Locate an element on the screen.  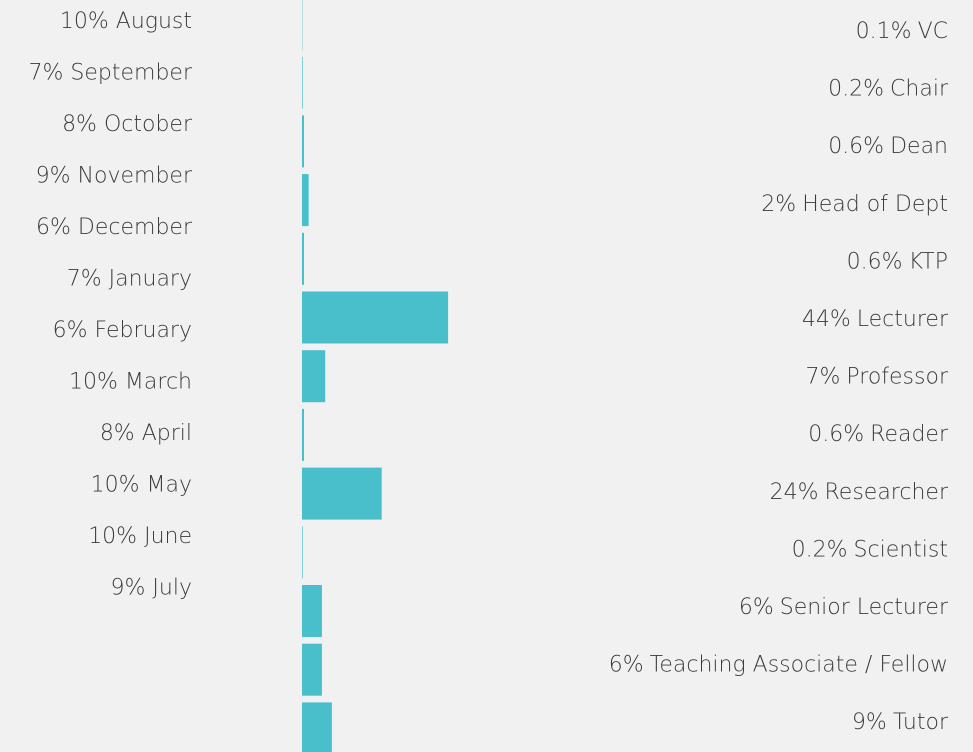
role-label: 7% Professor is located at coordinates (876, 377).